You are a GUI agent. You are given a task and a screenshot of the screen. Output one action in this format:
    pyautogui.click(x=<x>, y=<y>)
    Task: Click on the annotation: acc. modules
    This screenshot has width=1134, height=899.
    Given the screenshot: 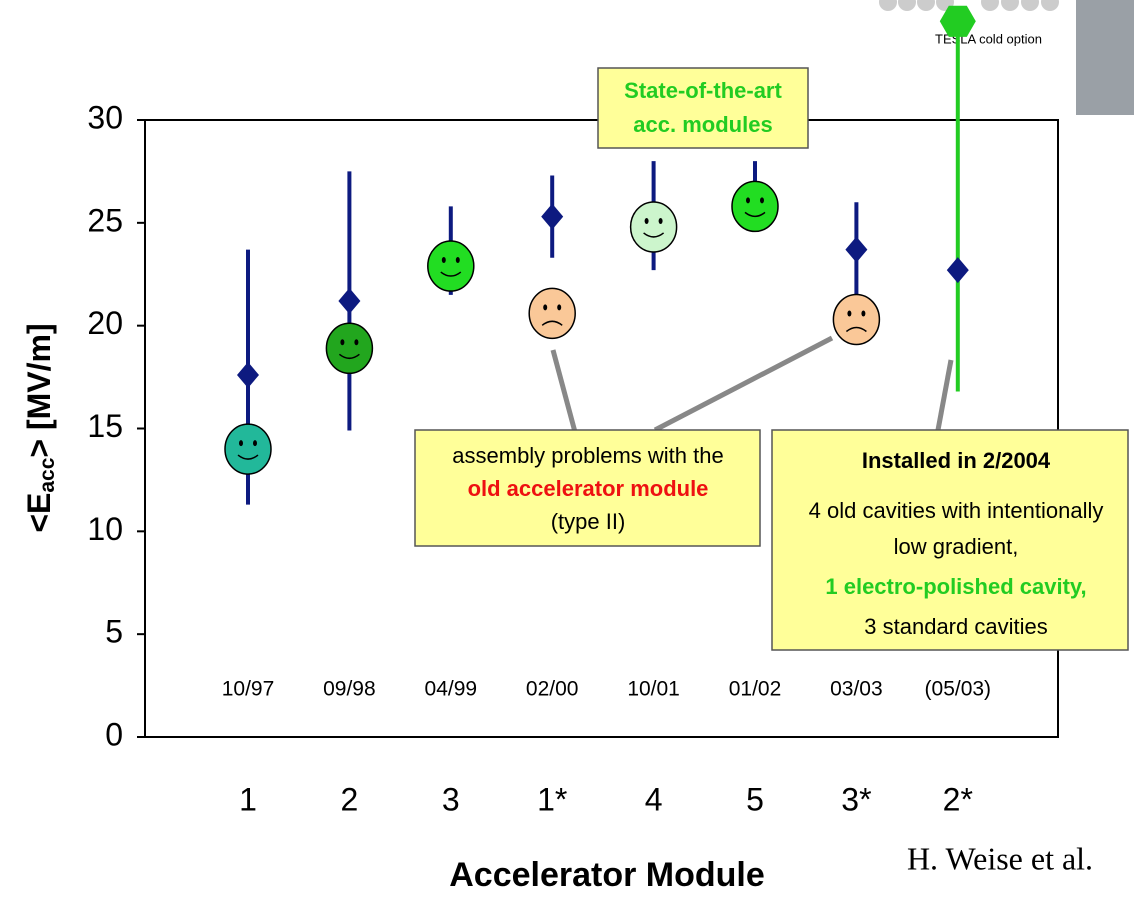 What is the action you would take?
    pyautogui.click(x=702, y=124)
    